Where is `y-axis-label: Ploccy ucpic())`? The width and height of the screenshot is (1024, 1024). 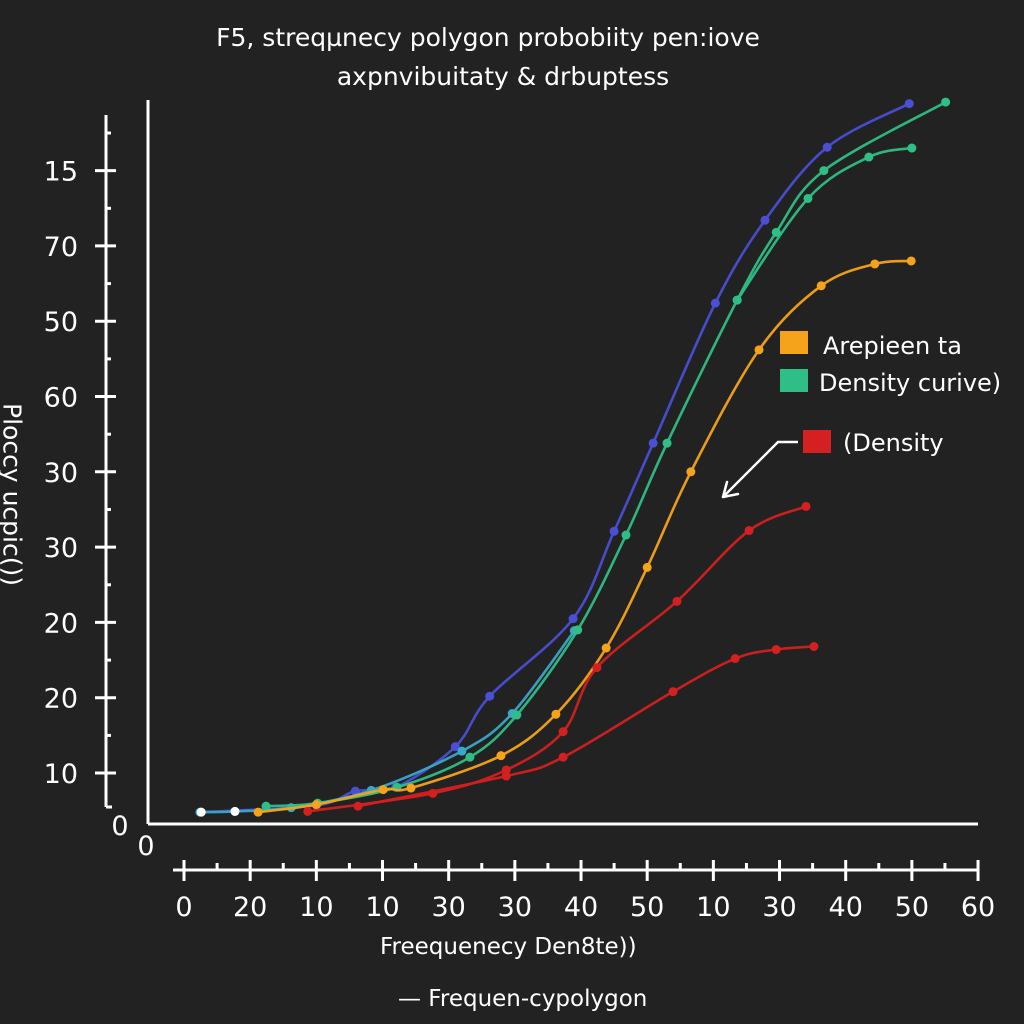
y-axis-label: Ploccy ucpic()) is located at coordinates (13, 494).